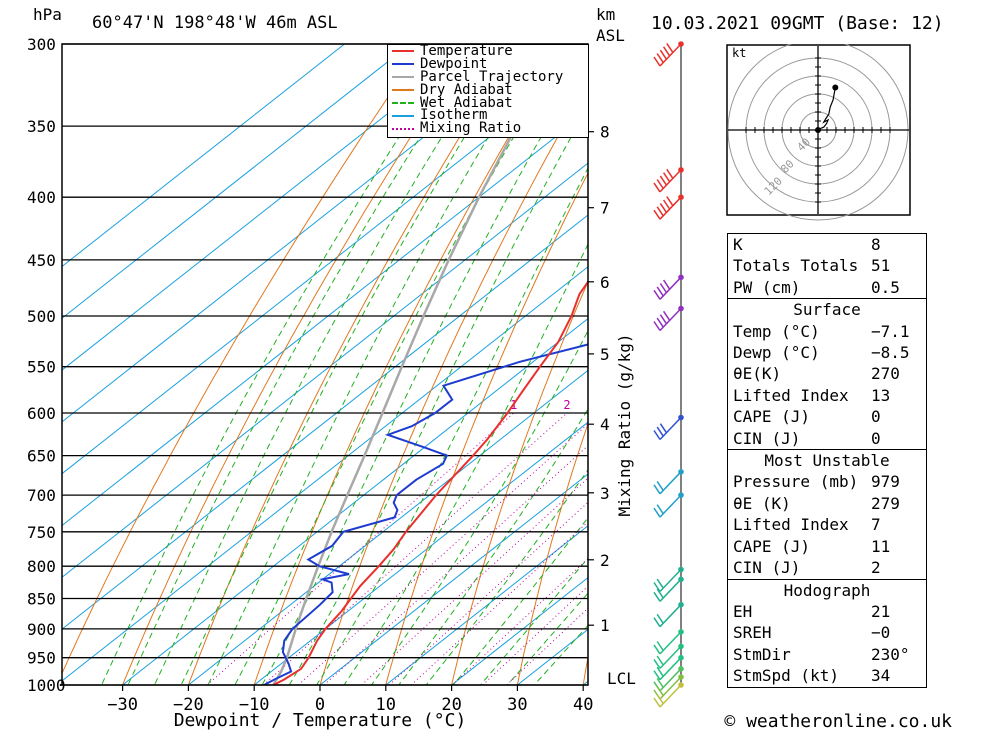 This screenshot has width=1000, height=733. Describe the element at coordinates (876, 568) in the screenshot. I see `stat-value: 2` at that location.